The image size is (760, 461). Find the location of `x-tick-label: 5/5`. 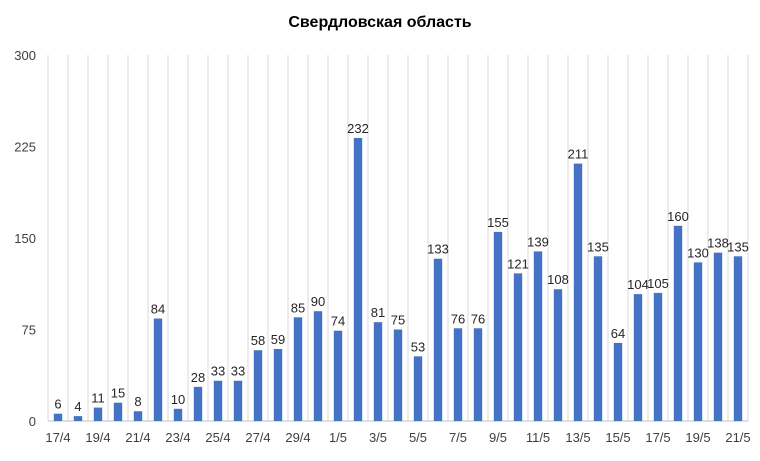

x-tick-label: 5/5 is located at coordinates (418, 437).